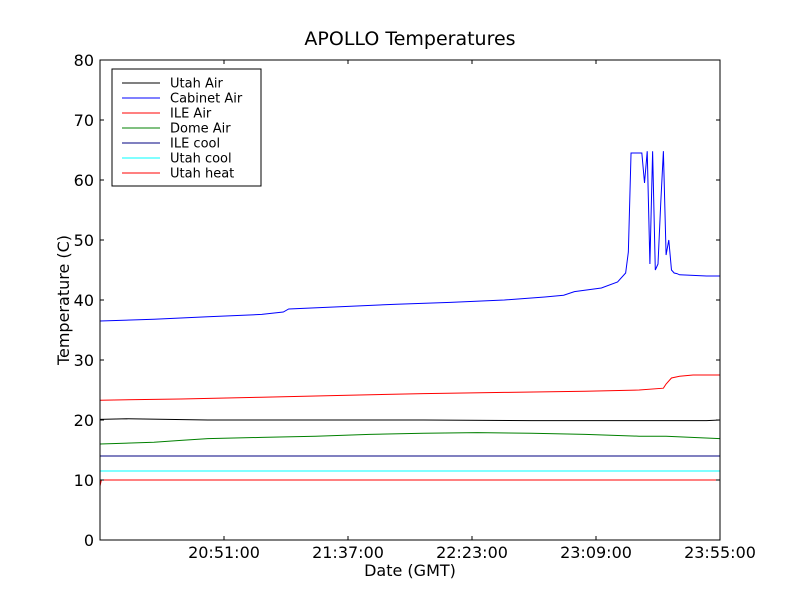 Image resolution: width=800 pixels, height=600 pixels. Describe the element at coordinates (596, 552) in the screenshot. I see `x-tick-label: 23:09:00` at that location.